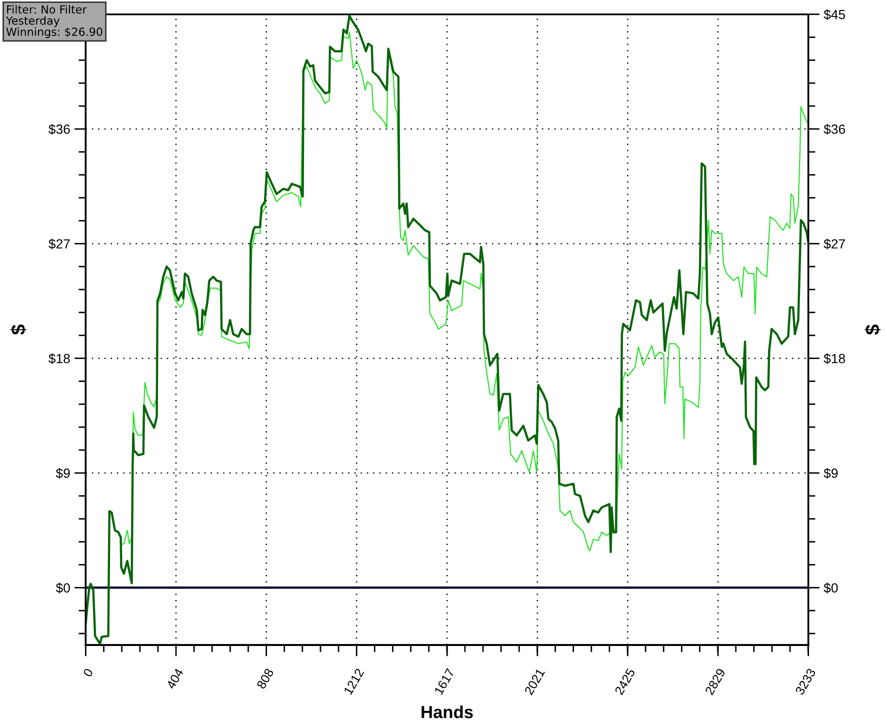 This screenshot has height=720, width=887. What do you see at coordinates (834, 244) in the screenshot?
I see `y2-tick-label: $27` at bounding box center [834, 244].